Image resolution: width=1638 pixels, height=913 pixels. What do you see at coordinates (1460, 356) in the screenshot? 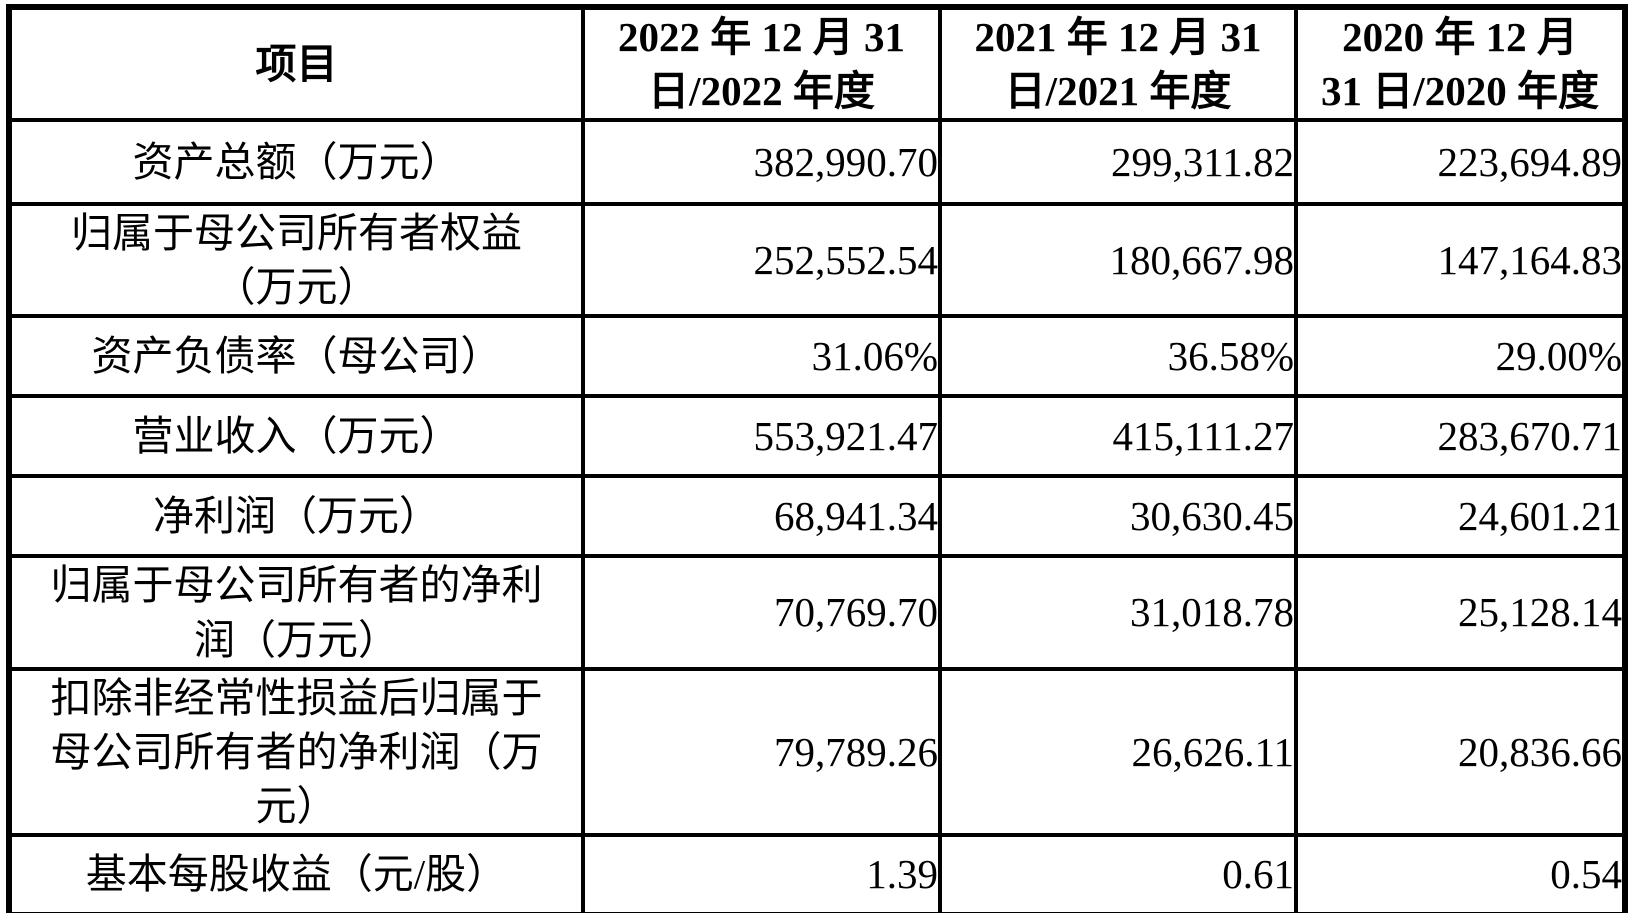
I see `metric-value-2020: 29.00%` at bounding box center [1460, 356].